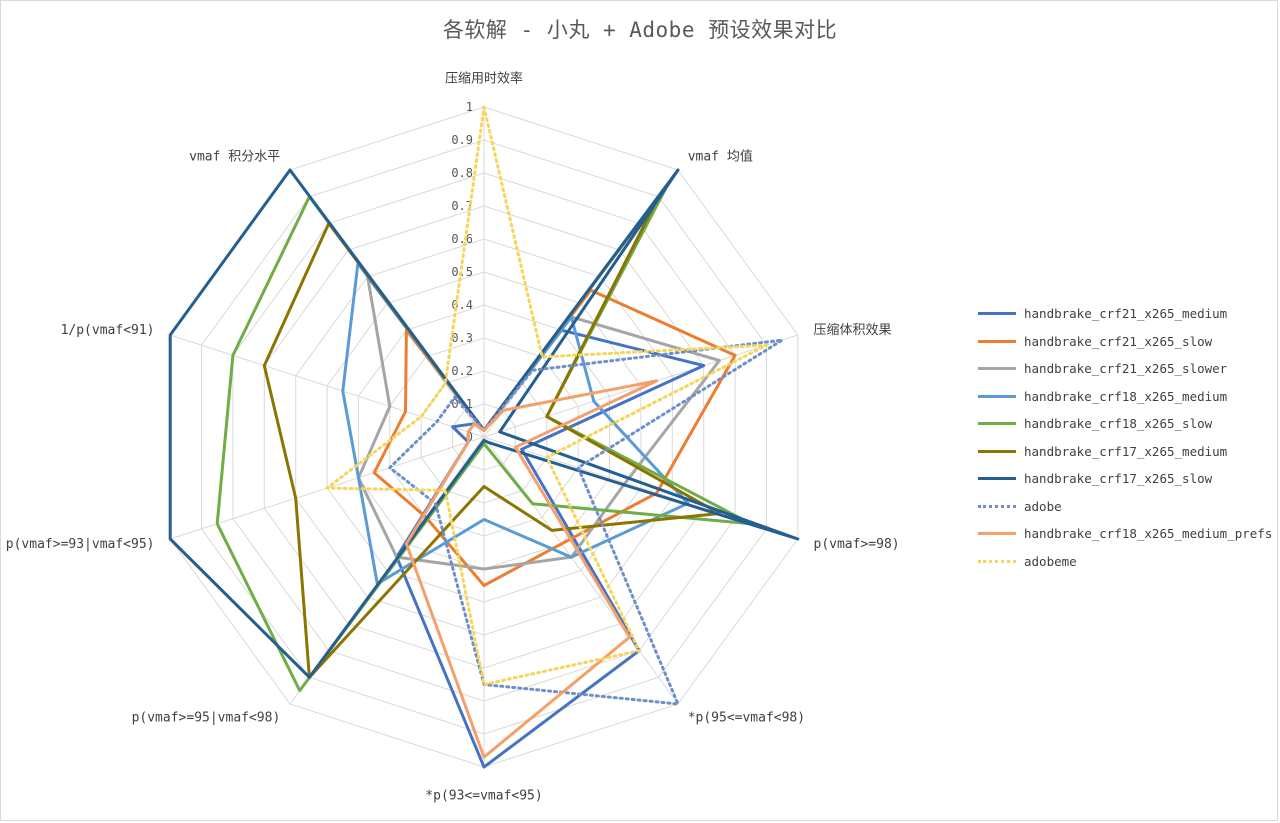  I want to click on legend-item: handbrake_crf18_x265_medium, so click(1125, 397).